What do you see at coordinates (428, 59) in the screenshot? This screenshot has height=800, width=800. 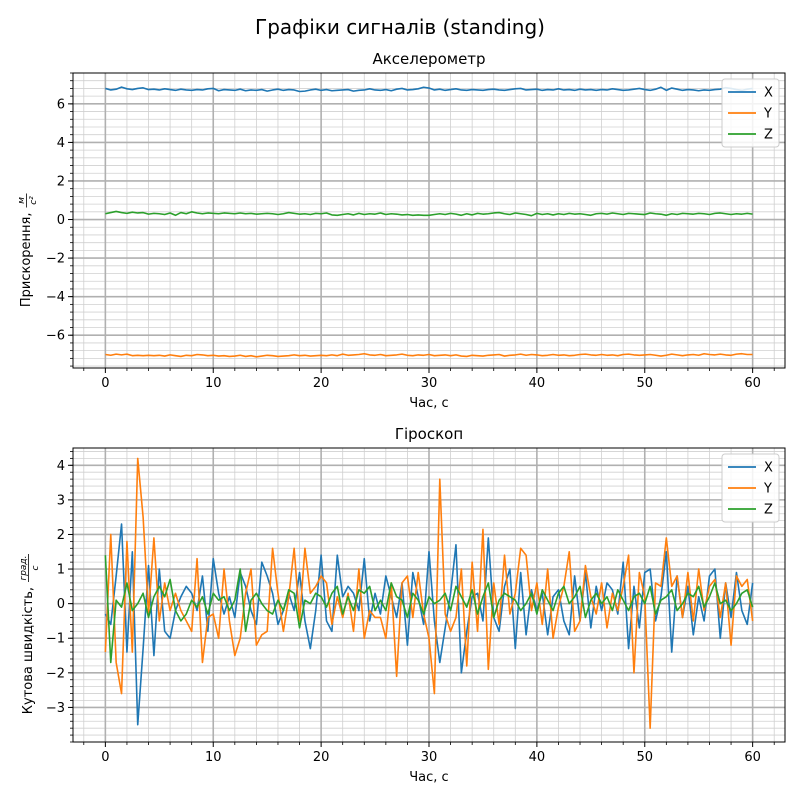 I see `chart-title: Акселерометр` at bounding box center [428, 59].